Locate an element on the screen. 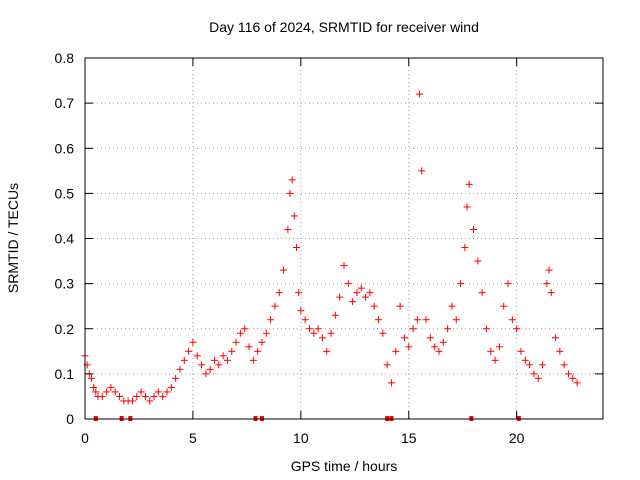 The width and height of the screenshot is (640, 480). y-tick-label: 0.7 is located at coordinates (65, 103).